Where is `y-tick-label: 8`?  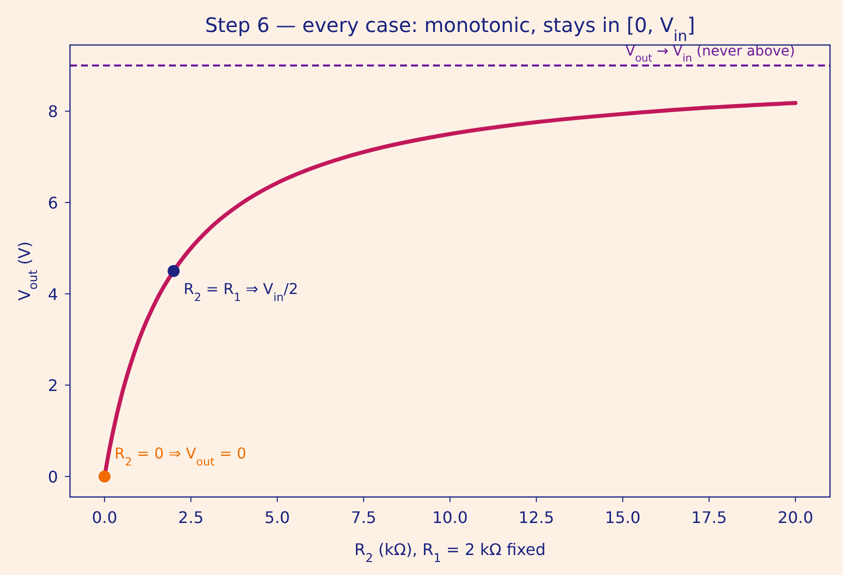 y-tick-label: 8 is located at coordinates (53, 112).